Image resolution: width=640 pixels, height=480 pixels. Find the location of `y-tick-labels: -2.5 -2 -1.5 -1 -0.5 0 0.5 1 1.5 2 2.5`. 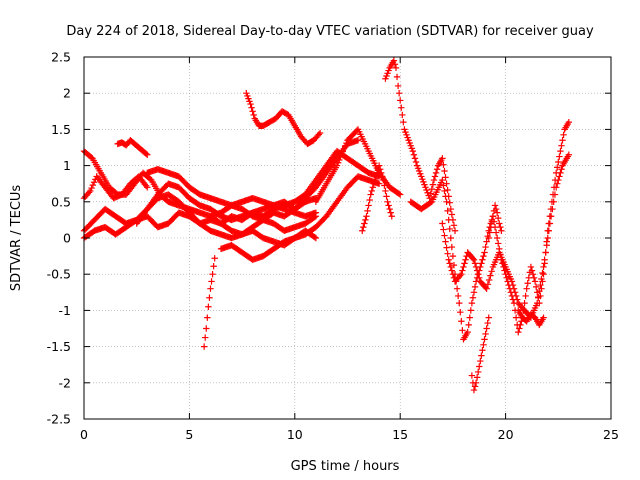

y-tick-labels: -2.5 -2 -1.5 -1 -0.5 0 0.5 1 1.5 2 2.5 is located at coordinates (59, 238).